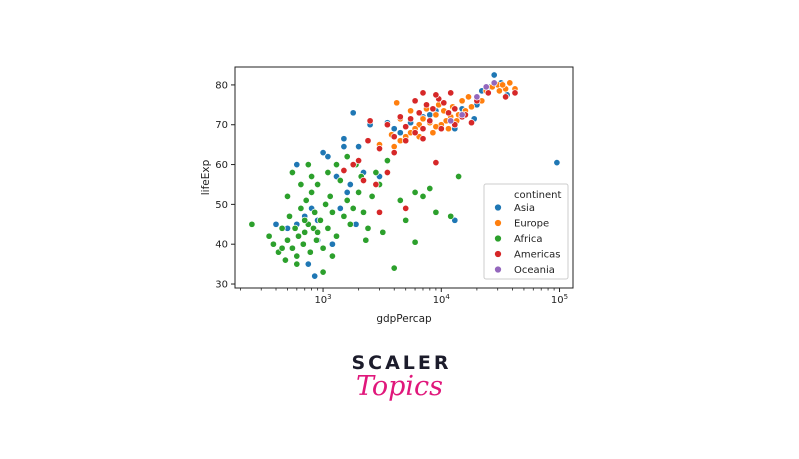 This screenshot has height=459, width=799. What do you see at coordinates (399, 386) in the screenshot?
I see `logo-script: Topics` at bounding box center [399, 386].